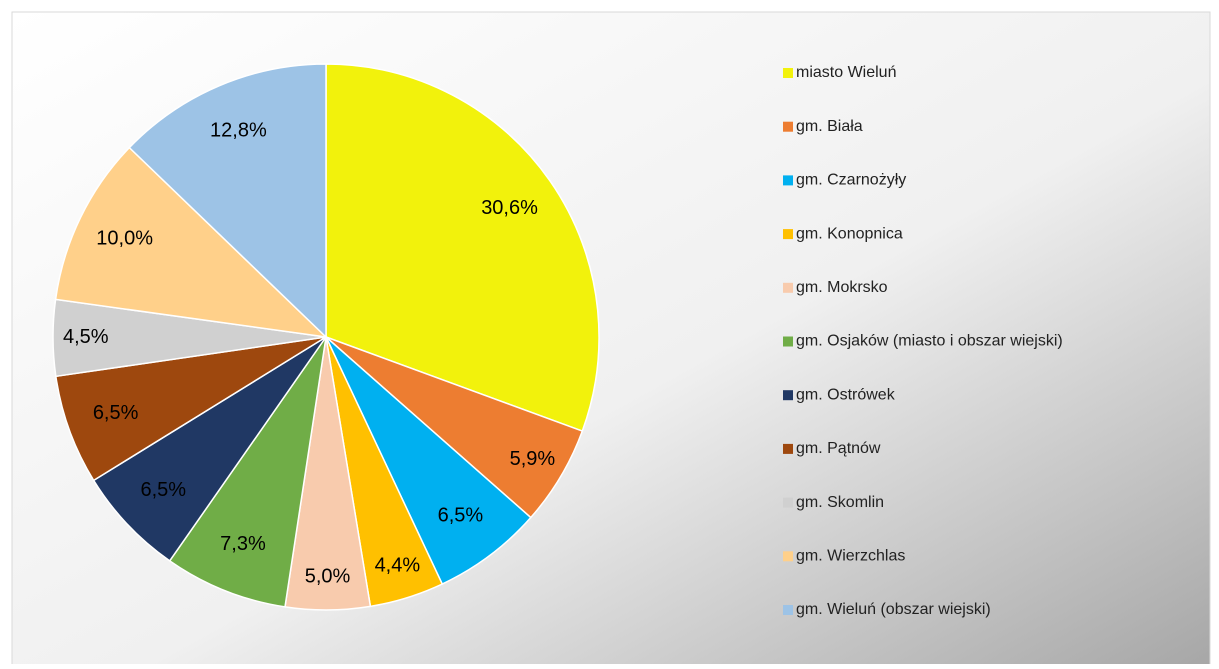 This screenshot has height=669, width=1219. I want to click on data-label: 30,6%, so click(509, 208).